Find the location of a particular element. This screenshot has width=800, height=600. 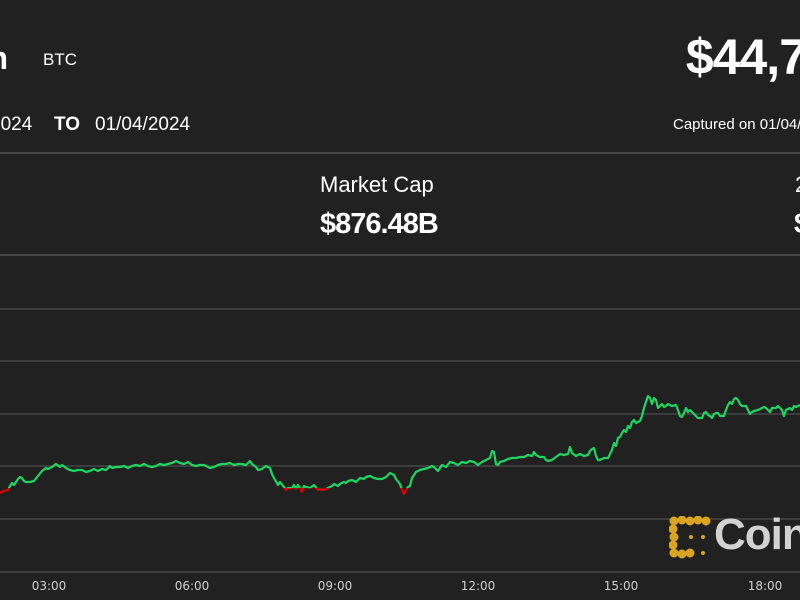

current-price: $44,7 is located at coordinates (742, 57).